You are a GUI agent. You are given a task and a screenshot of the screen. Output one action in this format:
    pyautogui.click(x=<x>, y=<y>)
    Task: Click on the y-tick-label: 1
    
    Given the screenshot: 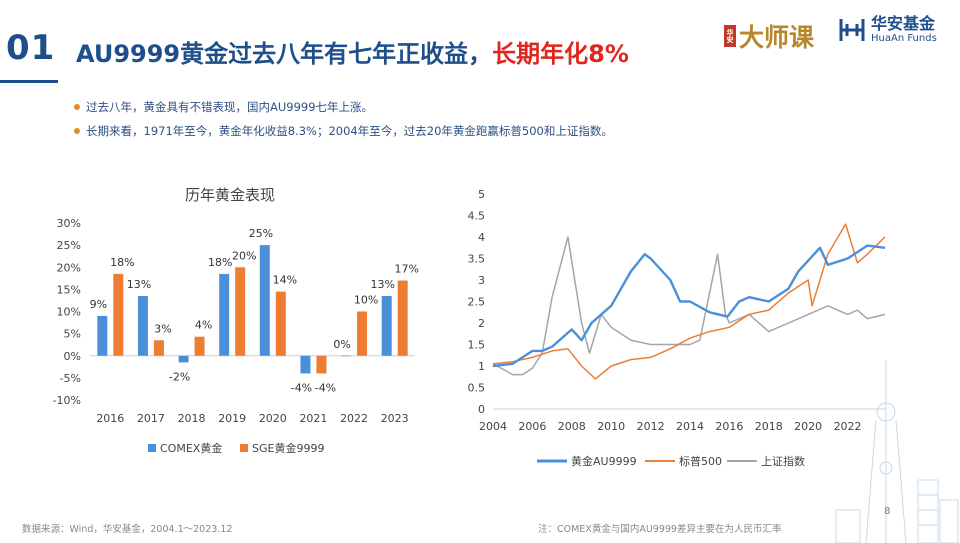 What is the action you would take?
    pyautogui.click(x=481, y=366)
    